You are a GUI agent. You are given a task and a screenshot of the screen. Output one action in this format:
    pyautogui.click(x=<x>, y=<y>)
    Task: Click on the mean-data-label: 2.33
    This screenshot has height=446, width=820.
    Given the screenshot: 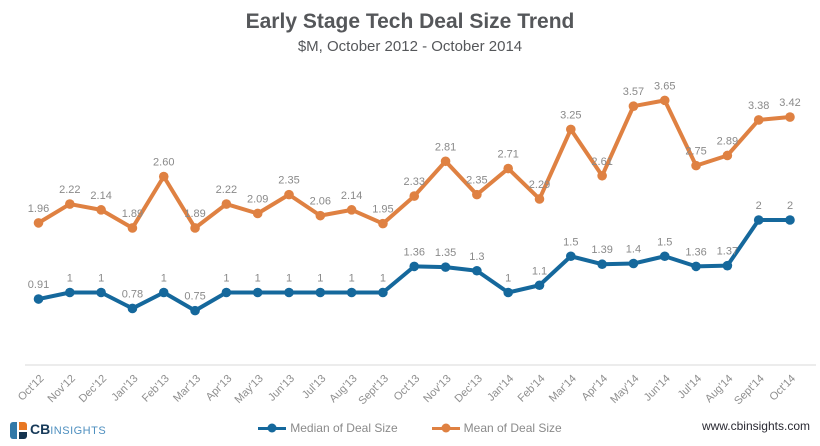 What is the action you would take?
    pyautogui.click(x=414, y=182)
    